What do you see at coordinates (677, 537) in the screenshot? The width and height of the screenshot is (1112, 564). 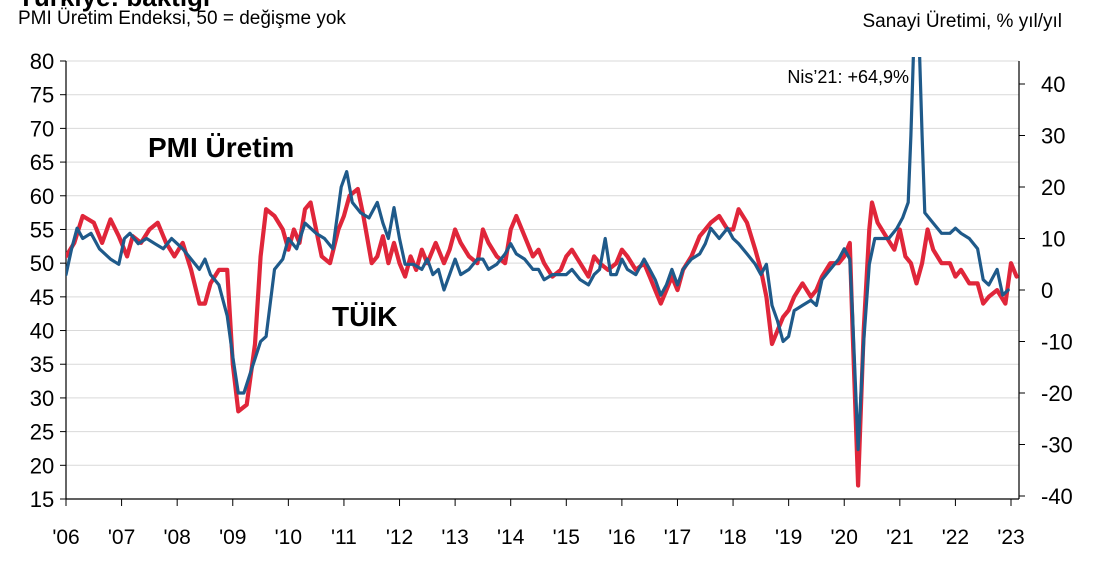 I see `x-tick-label: '17` at bounding box center [677, 537].